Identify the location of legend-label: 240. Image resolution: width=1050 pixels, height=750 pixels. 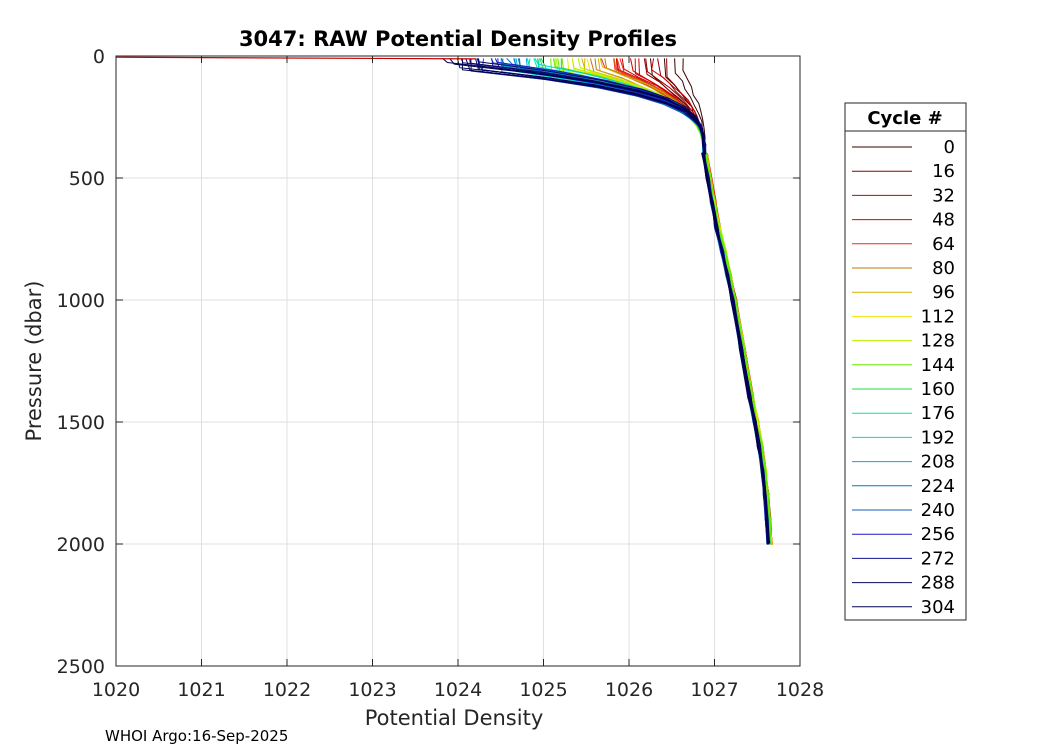
(938, 510).